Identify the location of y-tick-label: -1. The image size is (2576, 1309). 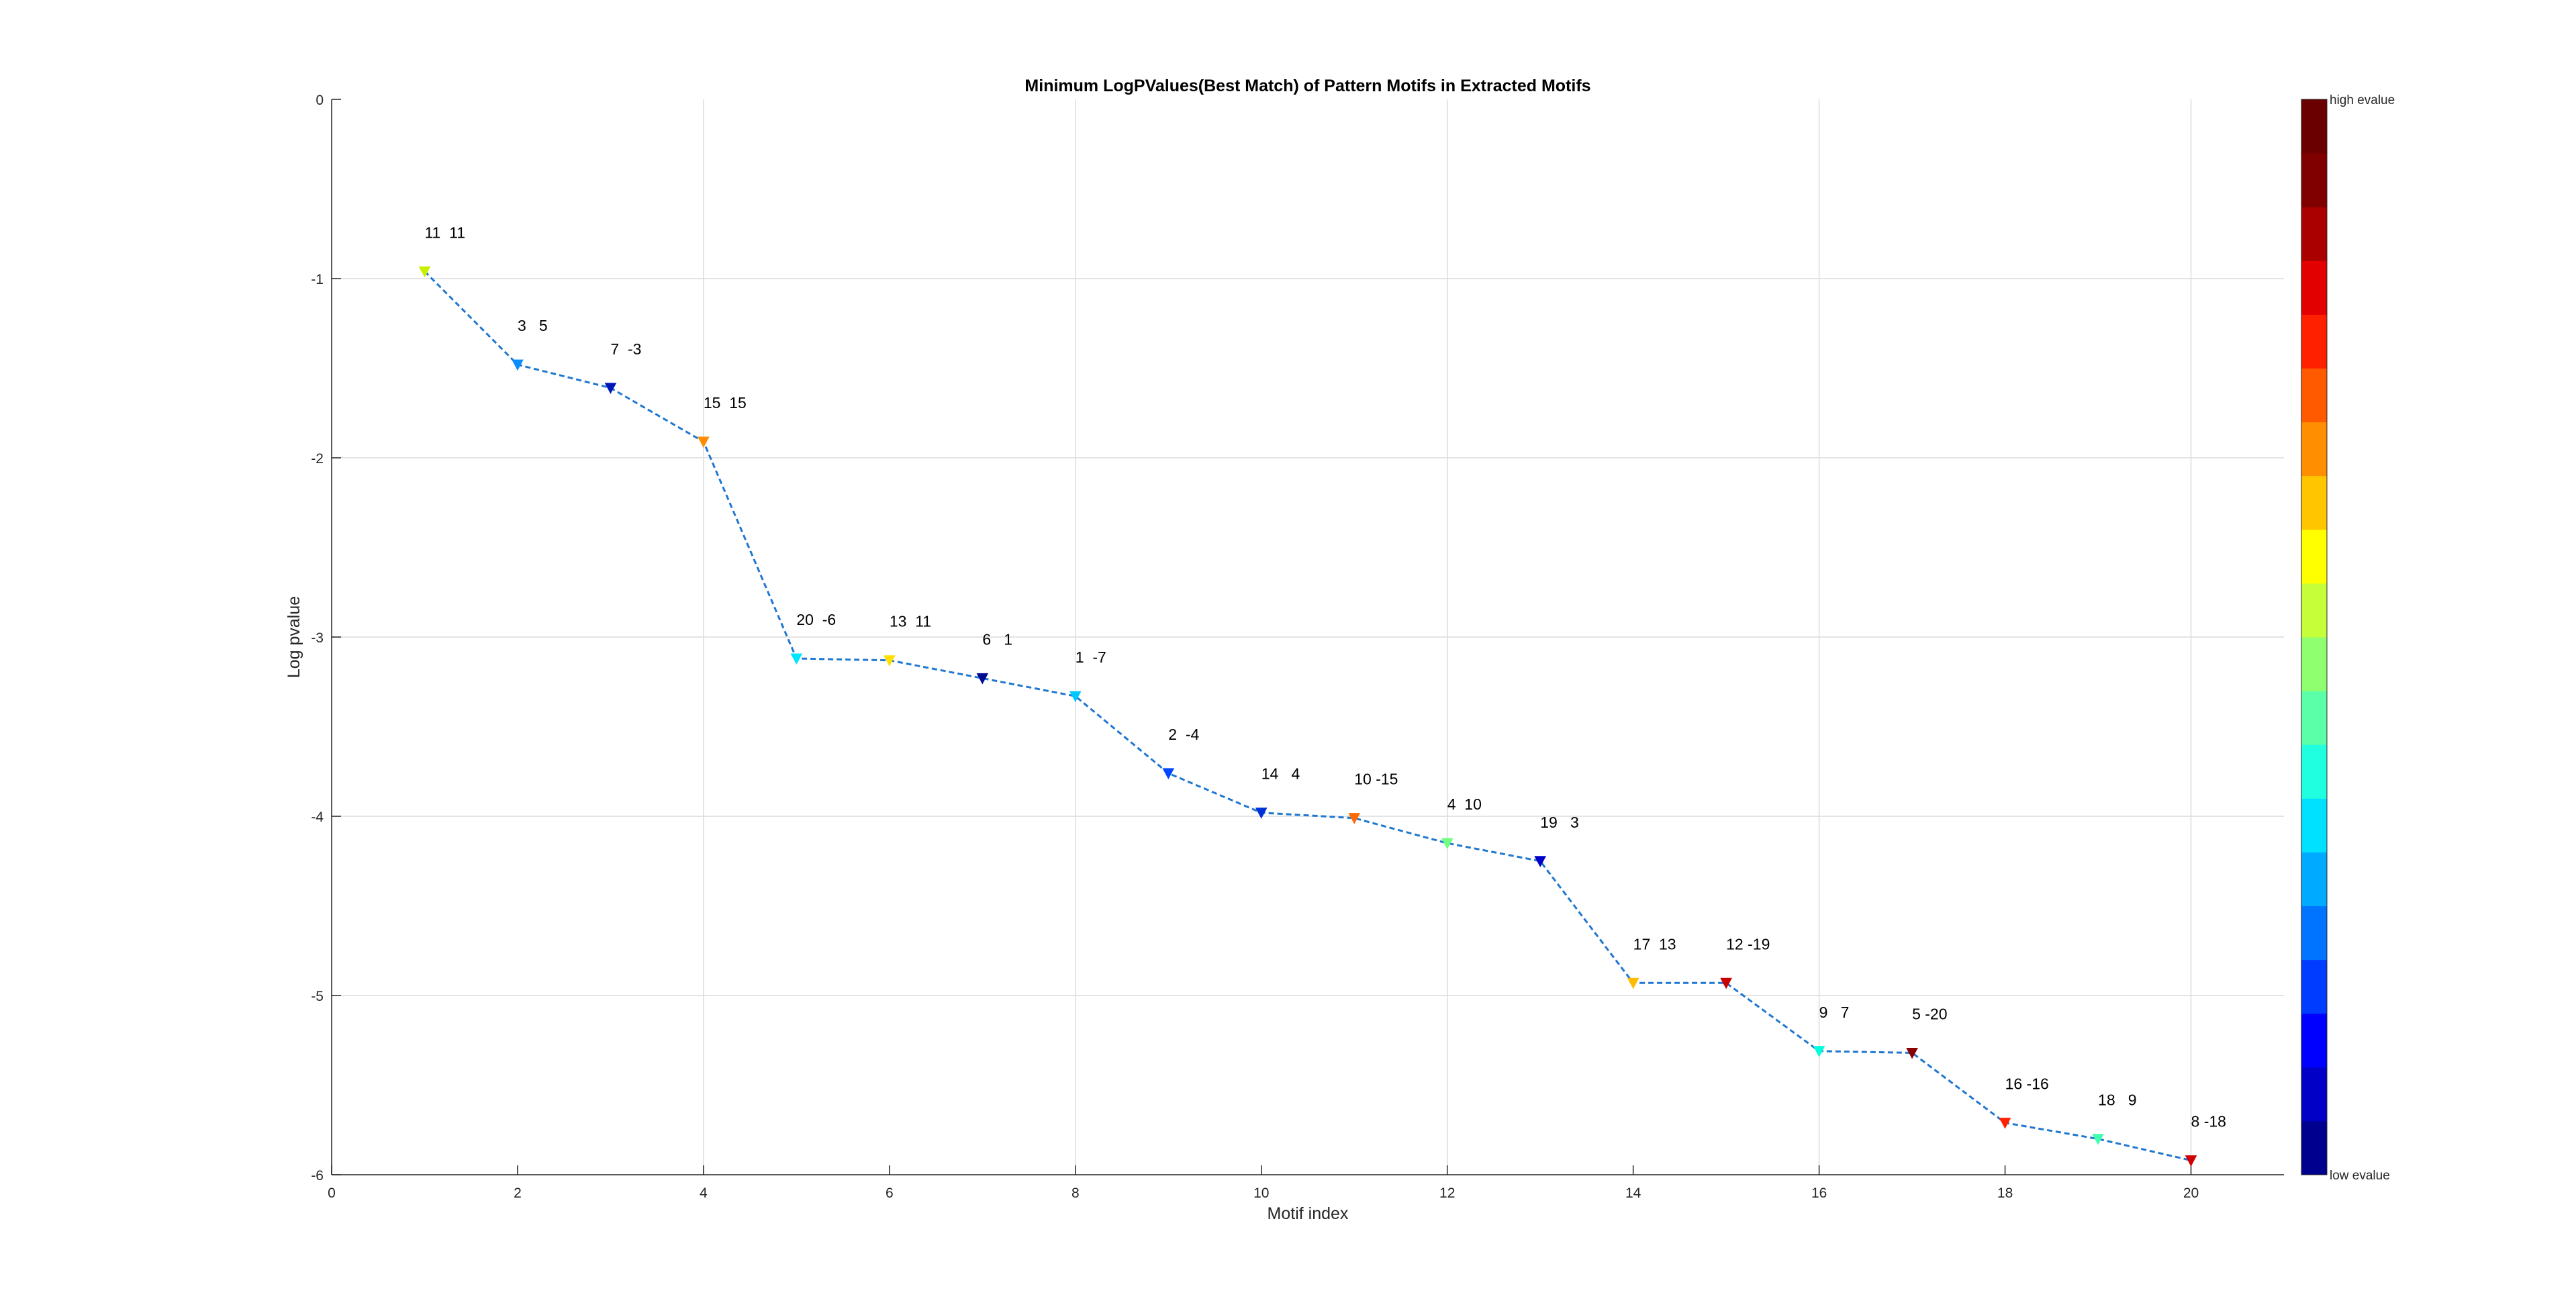
(317, 279).